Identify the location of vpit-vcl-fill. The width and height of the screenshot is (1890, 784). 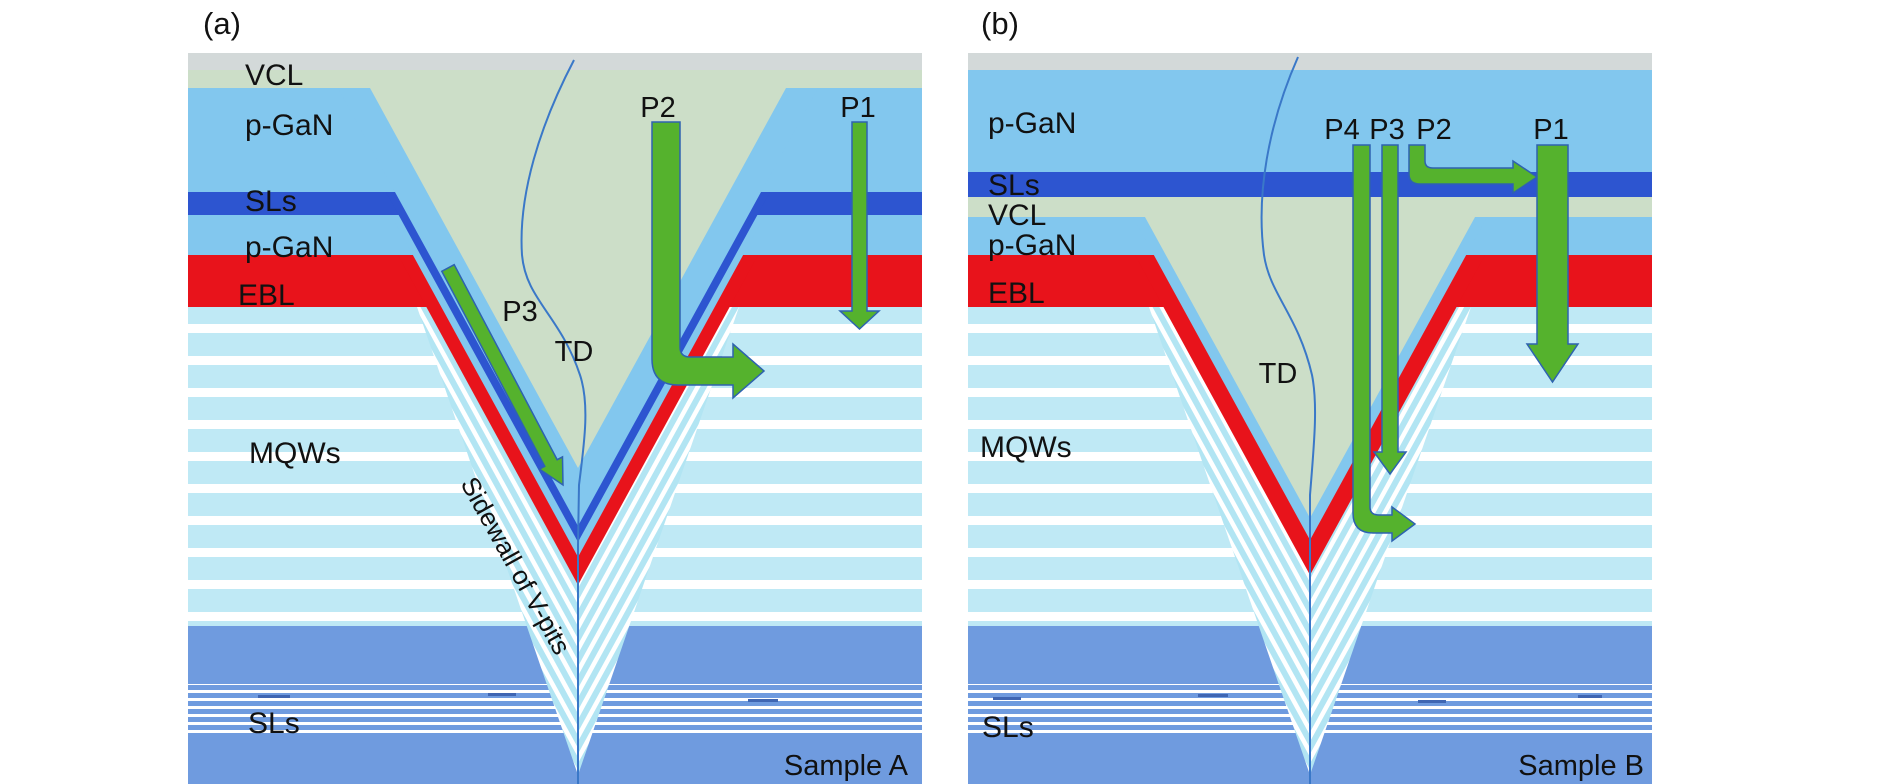
(578, 278).